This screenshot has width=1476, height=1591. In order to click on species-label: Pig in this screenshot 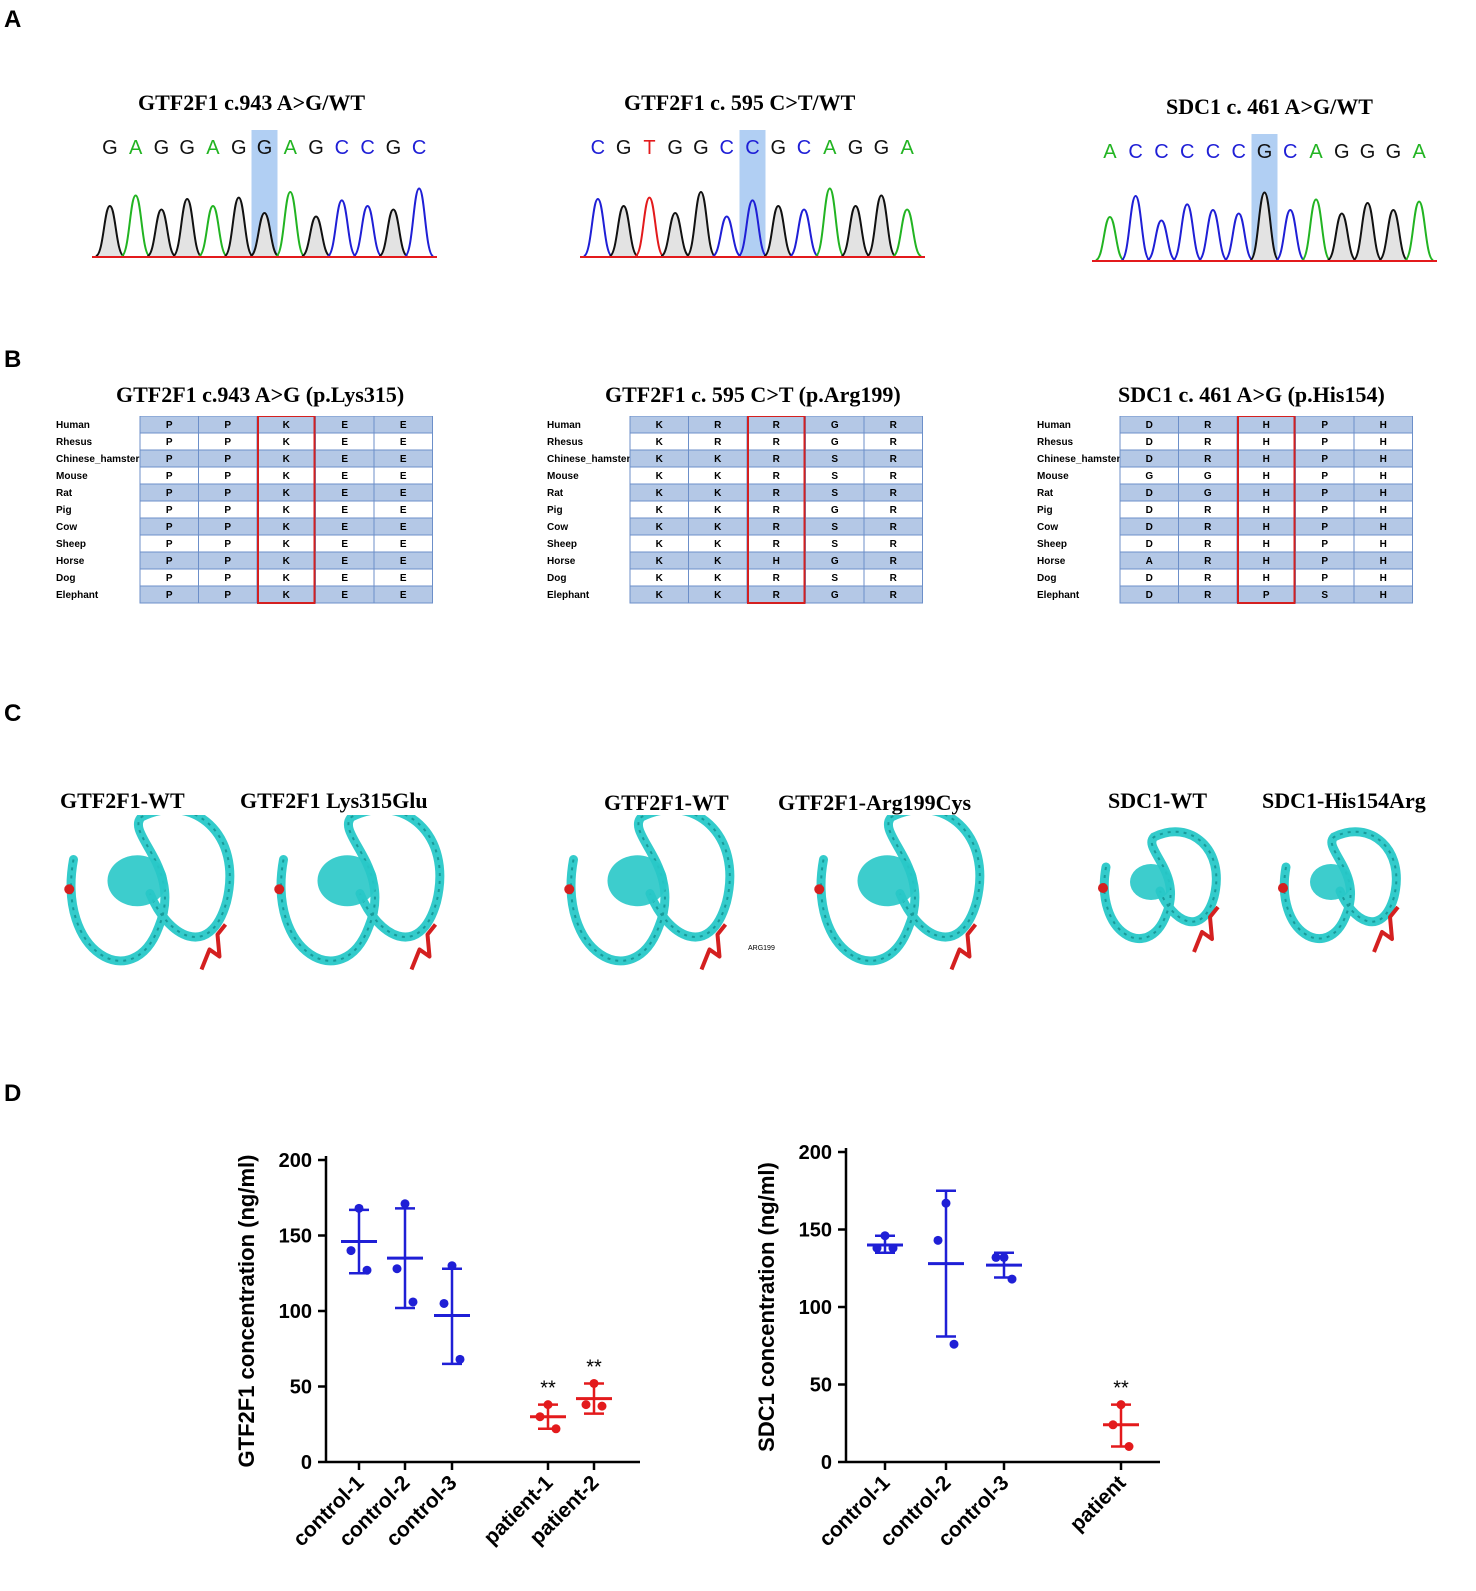, I will do `click(64, 510)`.